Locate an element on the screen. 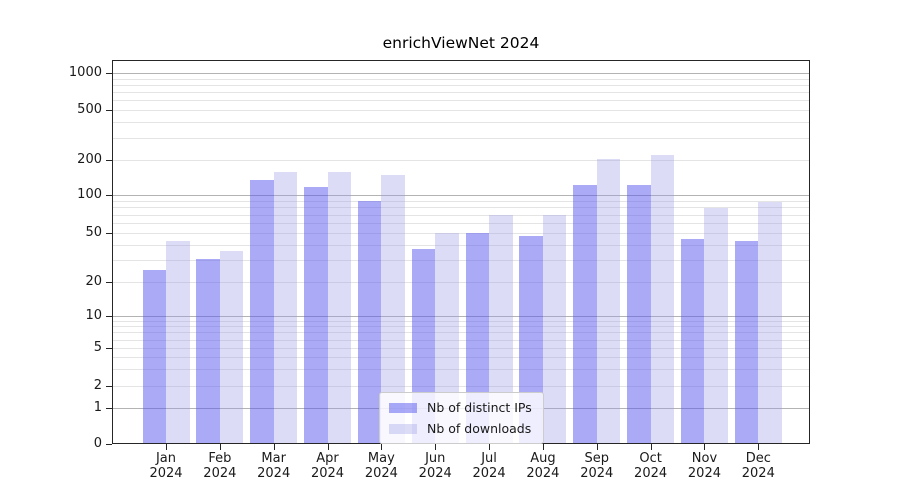  bar-distinct-ips-oct is located at coordinates (639, 314).